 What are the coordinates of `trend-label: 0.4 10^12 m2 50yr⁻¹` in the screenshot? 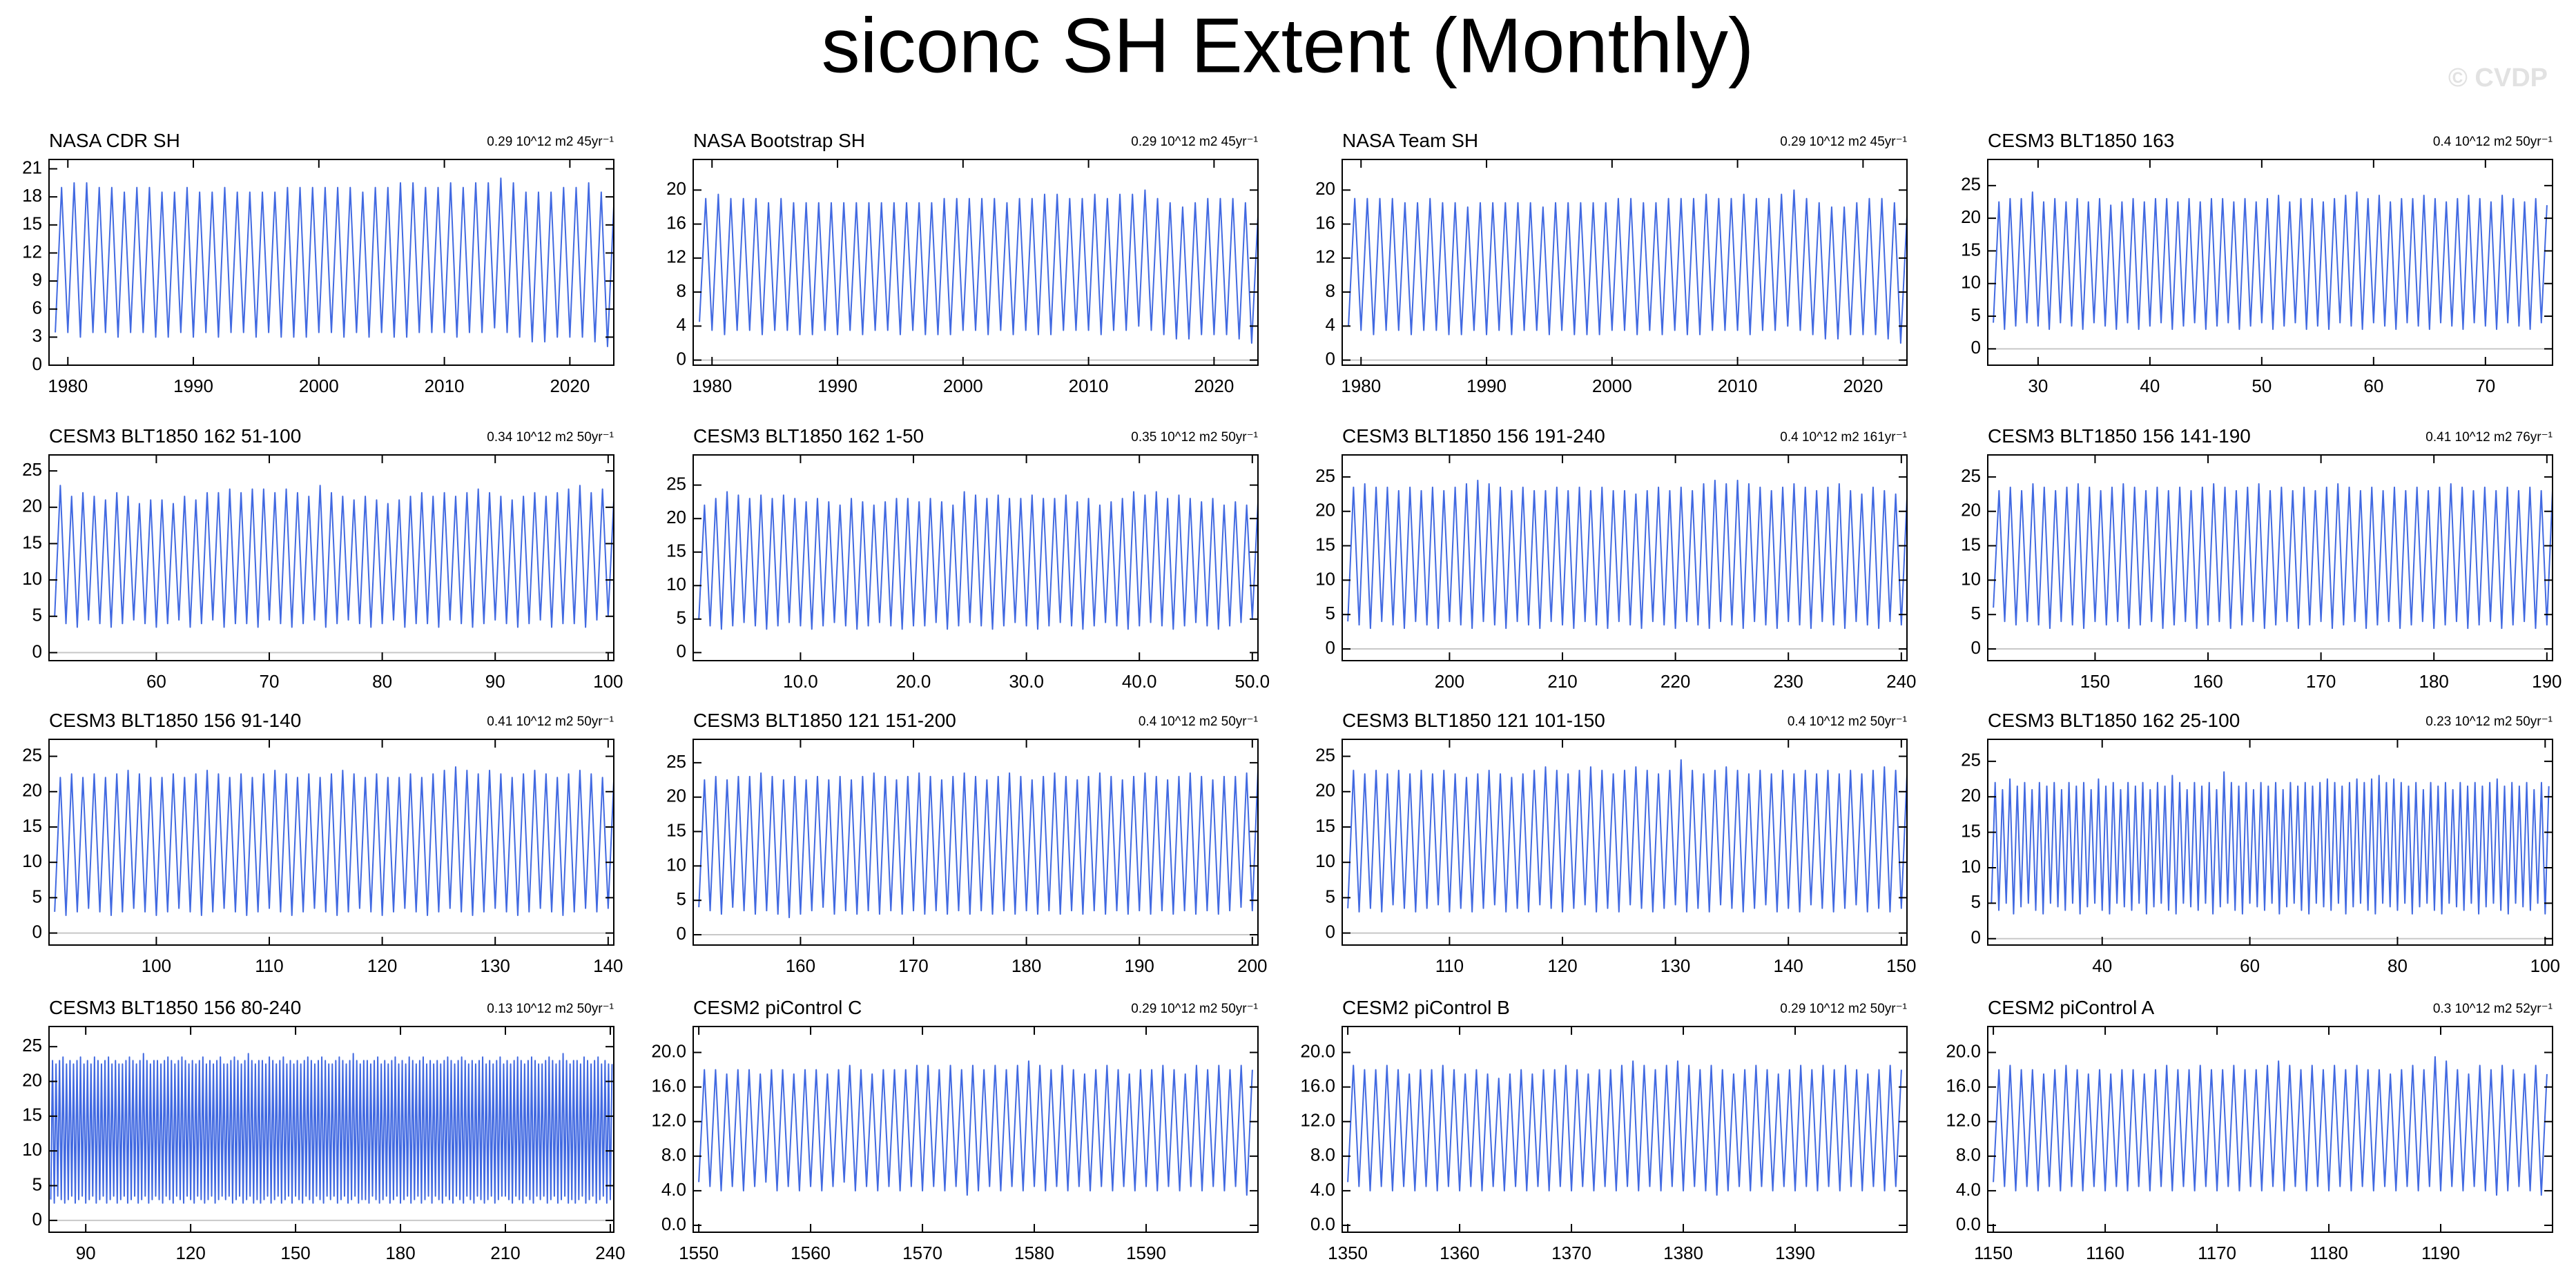 It's located at (1848, 721).